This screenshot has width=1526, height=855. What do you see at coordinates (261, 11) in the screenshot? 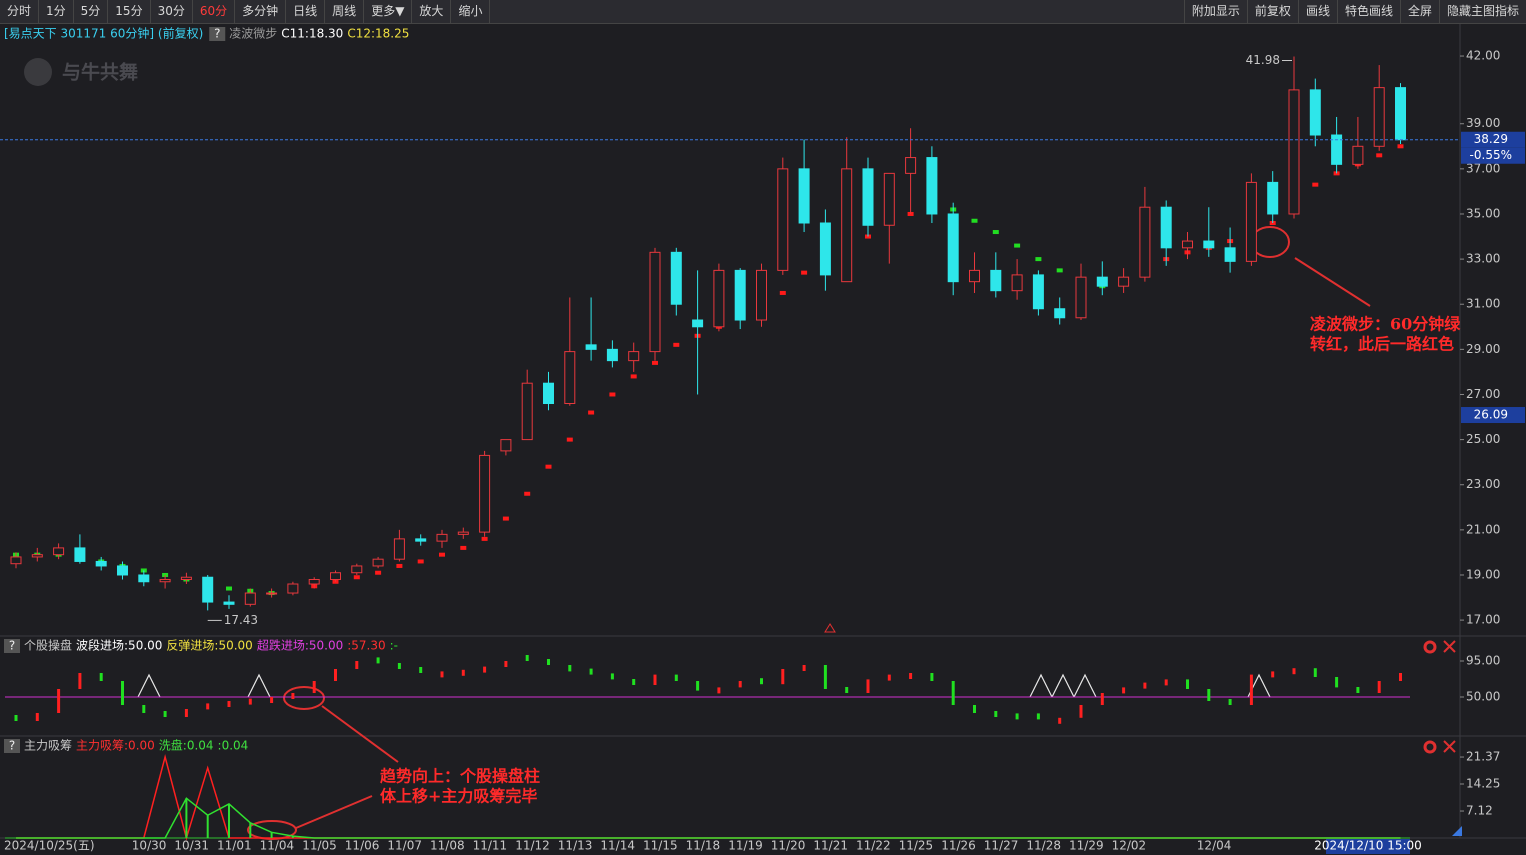
I see `toolbar-button: 多分钟` at bounding box center [261, 11].